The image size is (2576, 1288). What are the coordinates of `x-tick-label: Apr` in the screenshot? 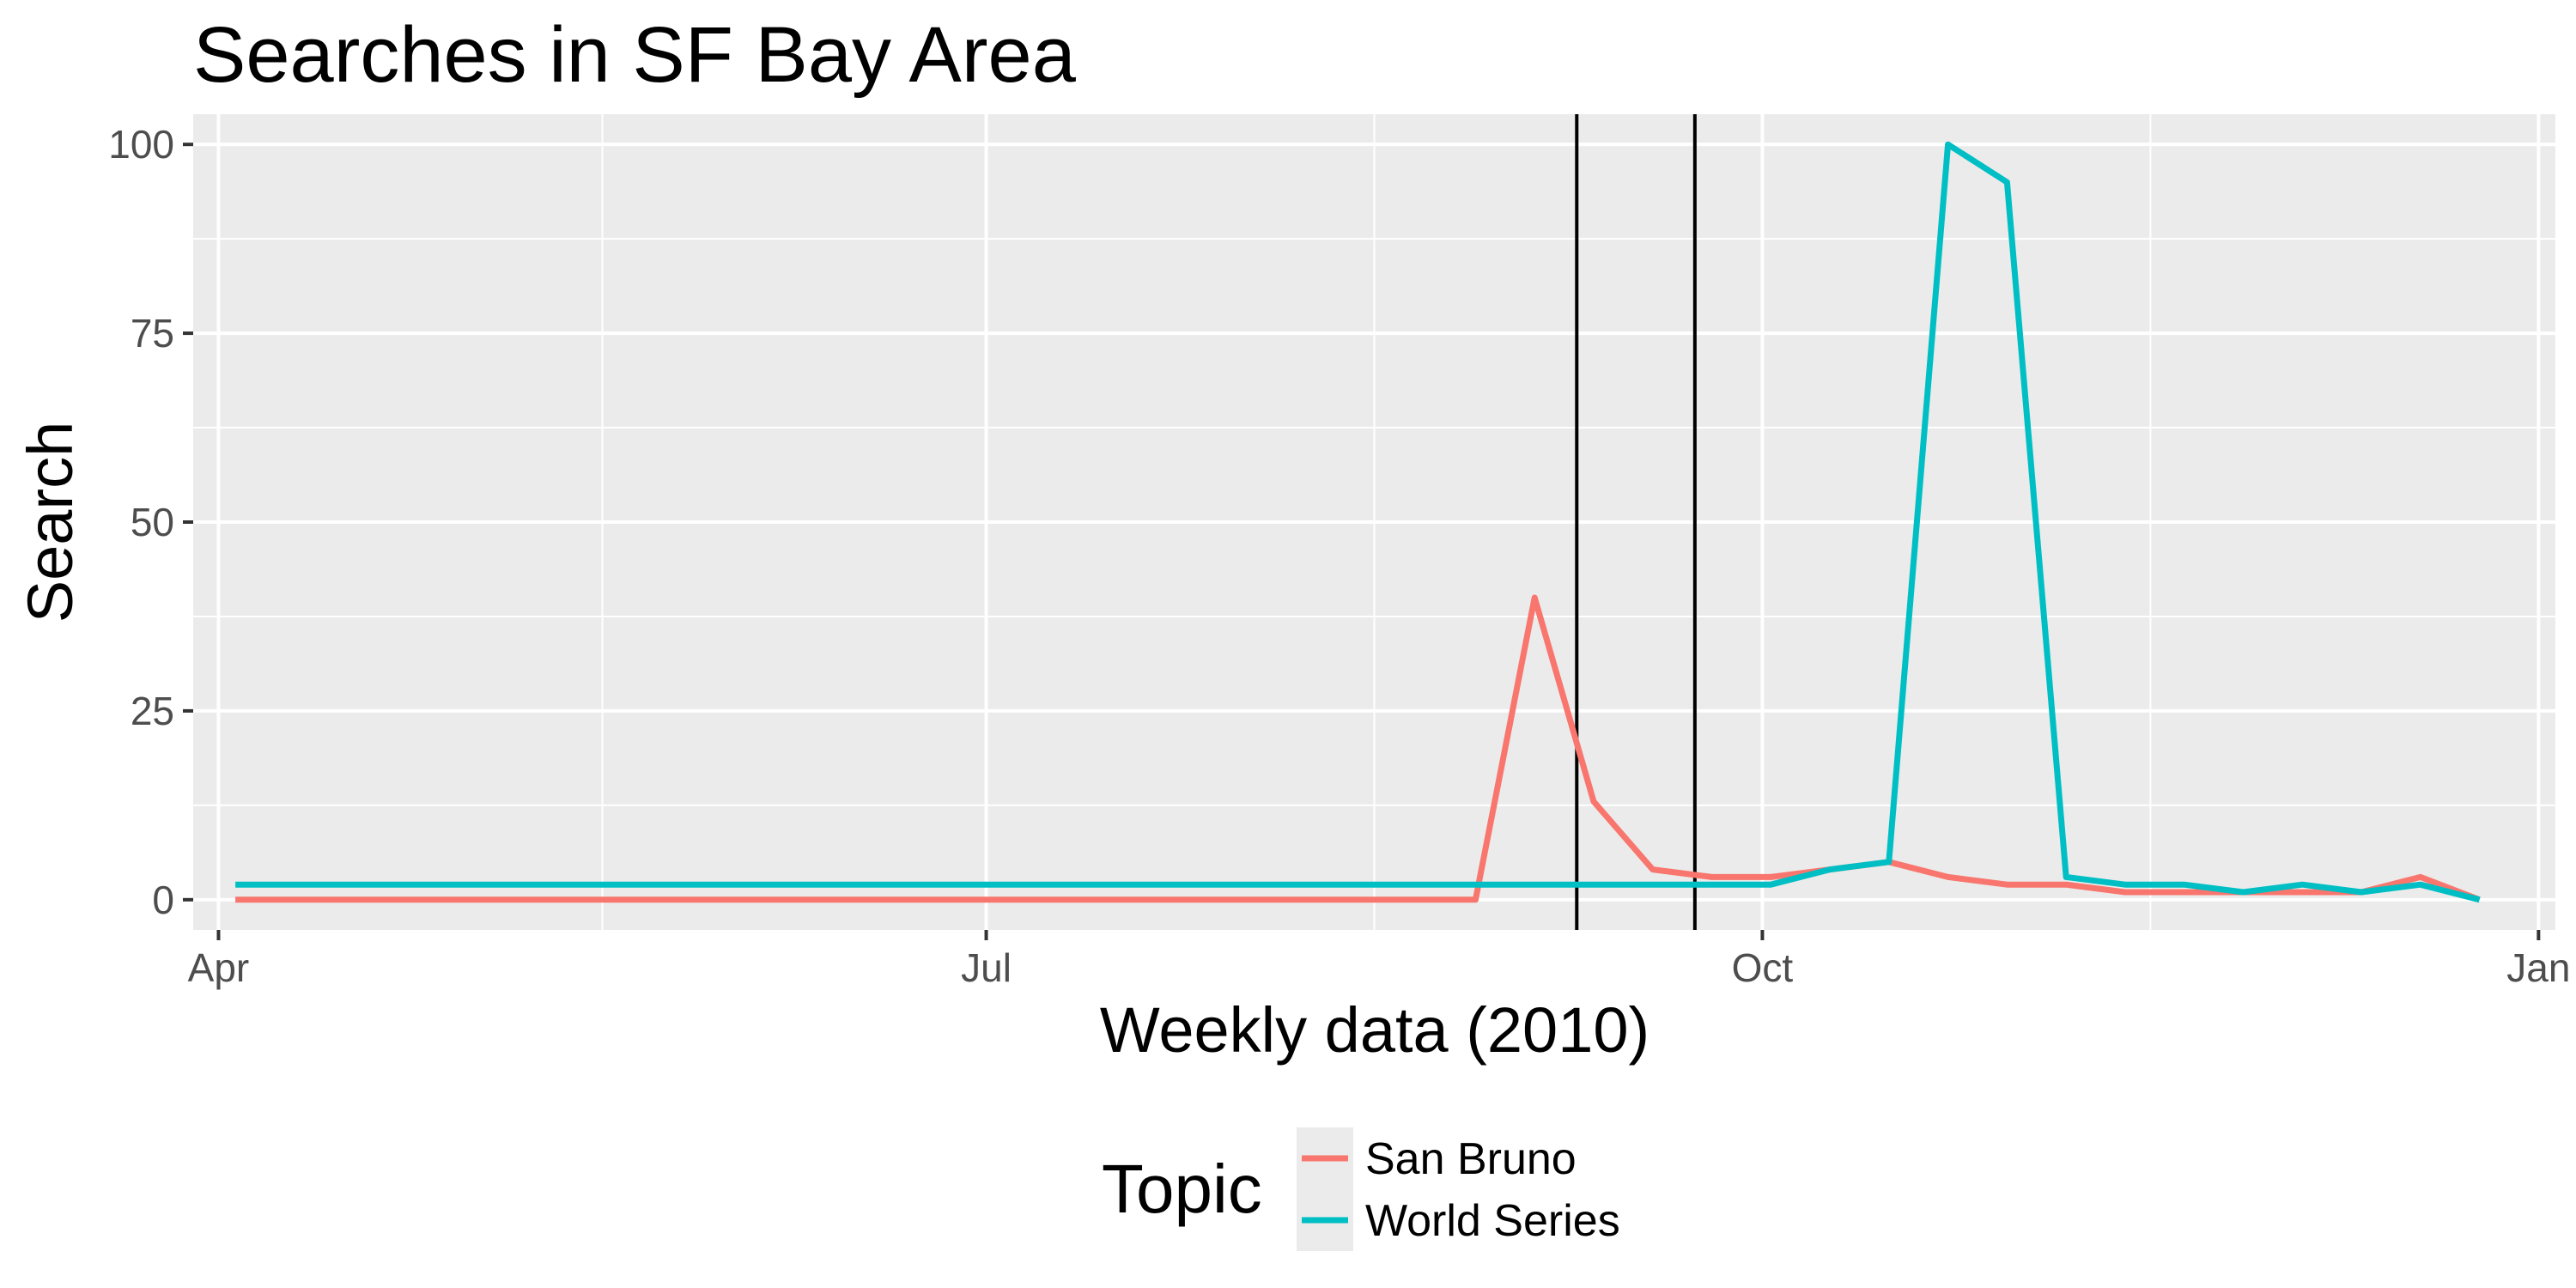 It's located at (219, 968).